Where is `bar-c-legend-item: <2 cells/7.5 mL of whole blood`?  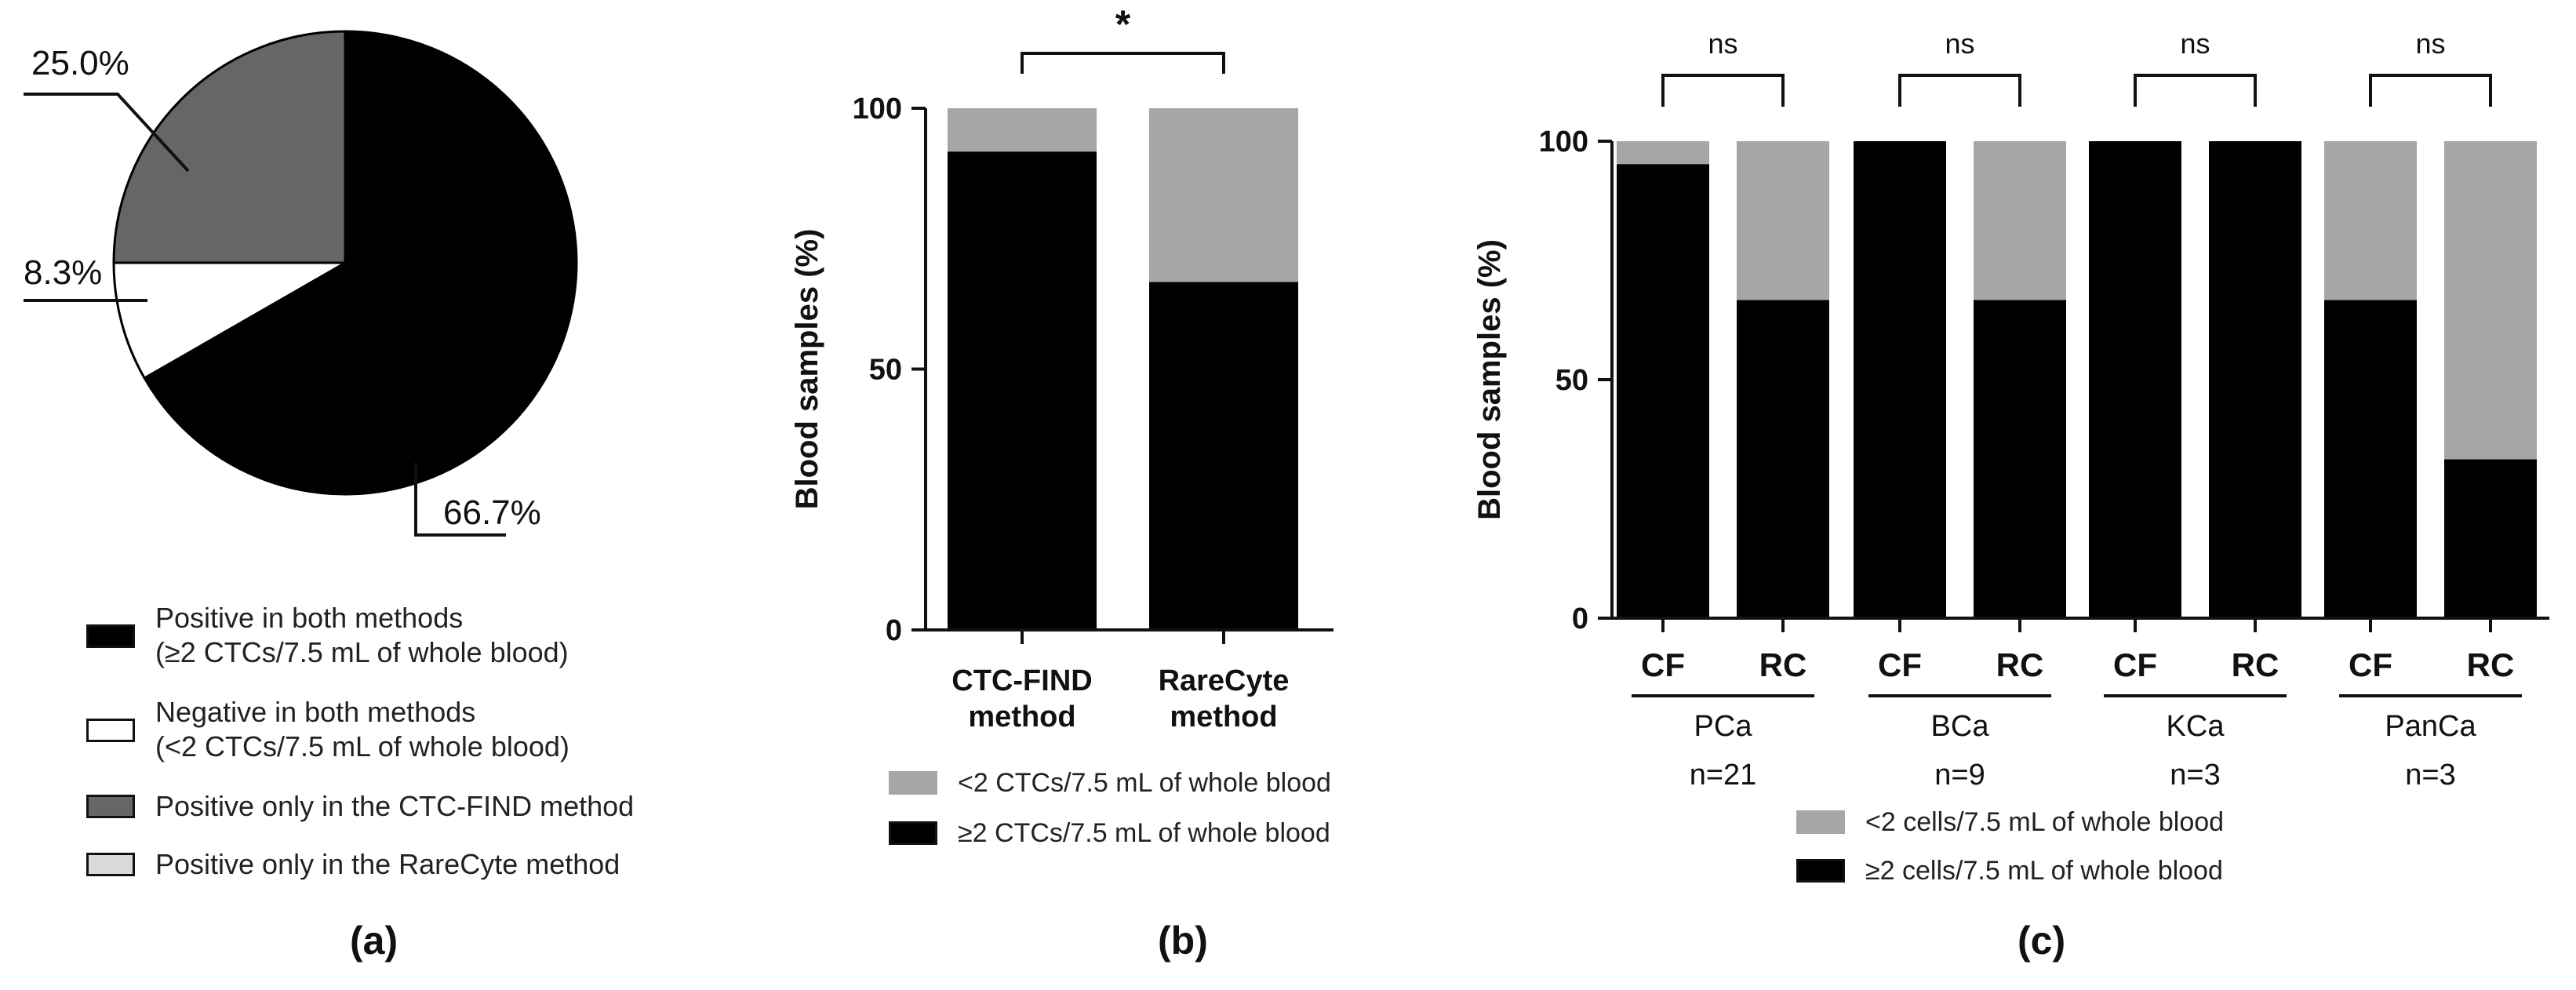 bar-c-legend-item: <2 cells/7.5 mL of whole blood is located at coordinates (2010, 822).